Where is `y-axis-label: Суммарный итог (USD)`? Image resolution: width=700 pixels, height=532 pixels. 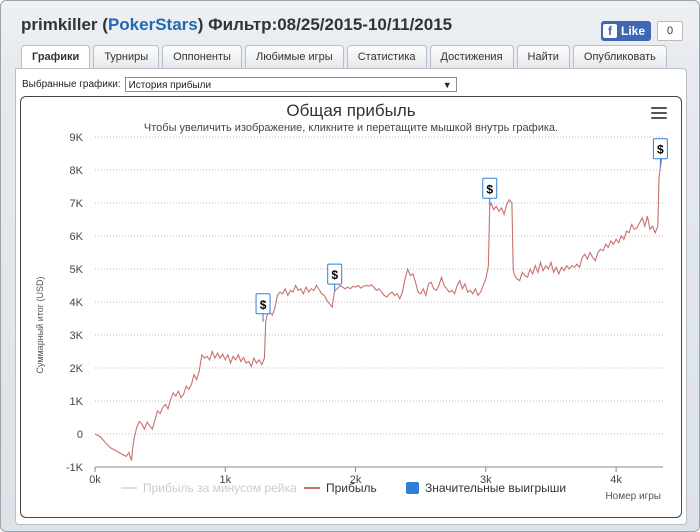
y-axis-label: Суммарный итог (USD) is located at coordinates (40, 324).